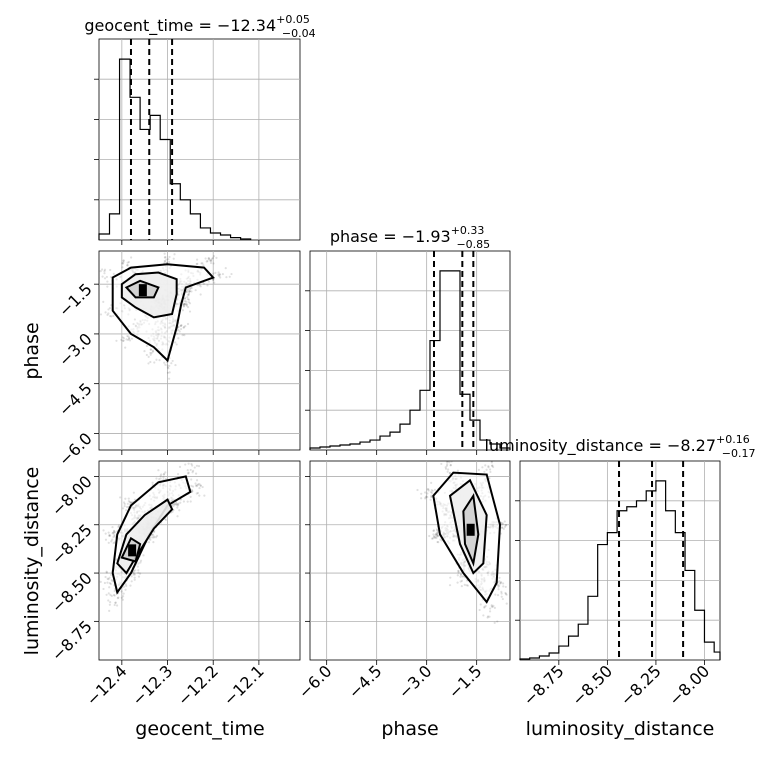 Image resolution: width=760 pixels, height=760 pixels. What do you see at coordinates (410, 360) in the screenshot?
I see `histogram-step-line` at bounding box center [410, 360].